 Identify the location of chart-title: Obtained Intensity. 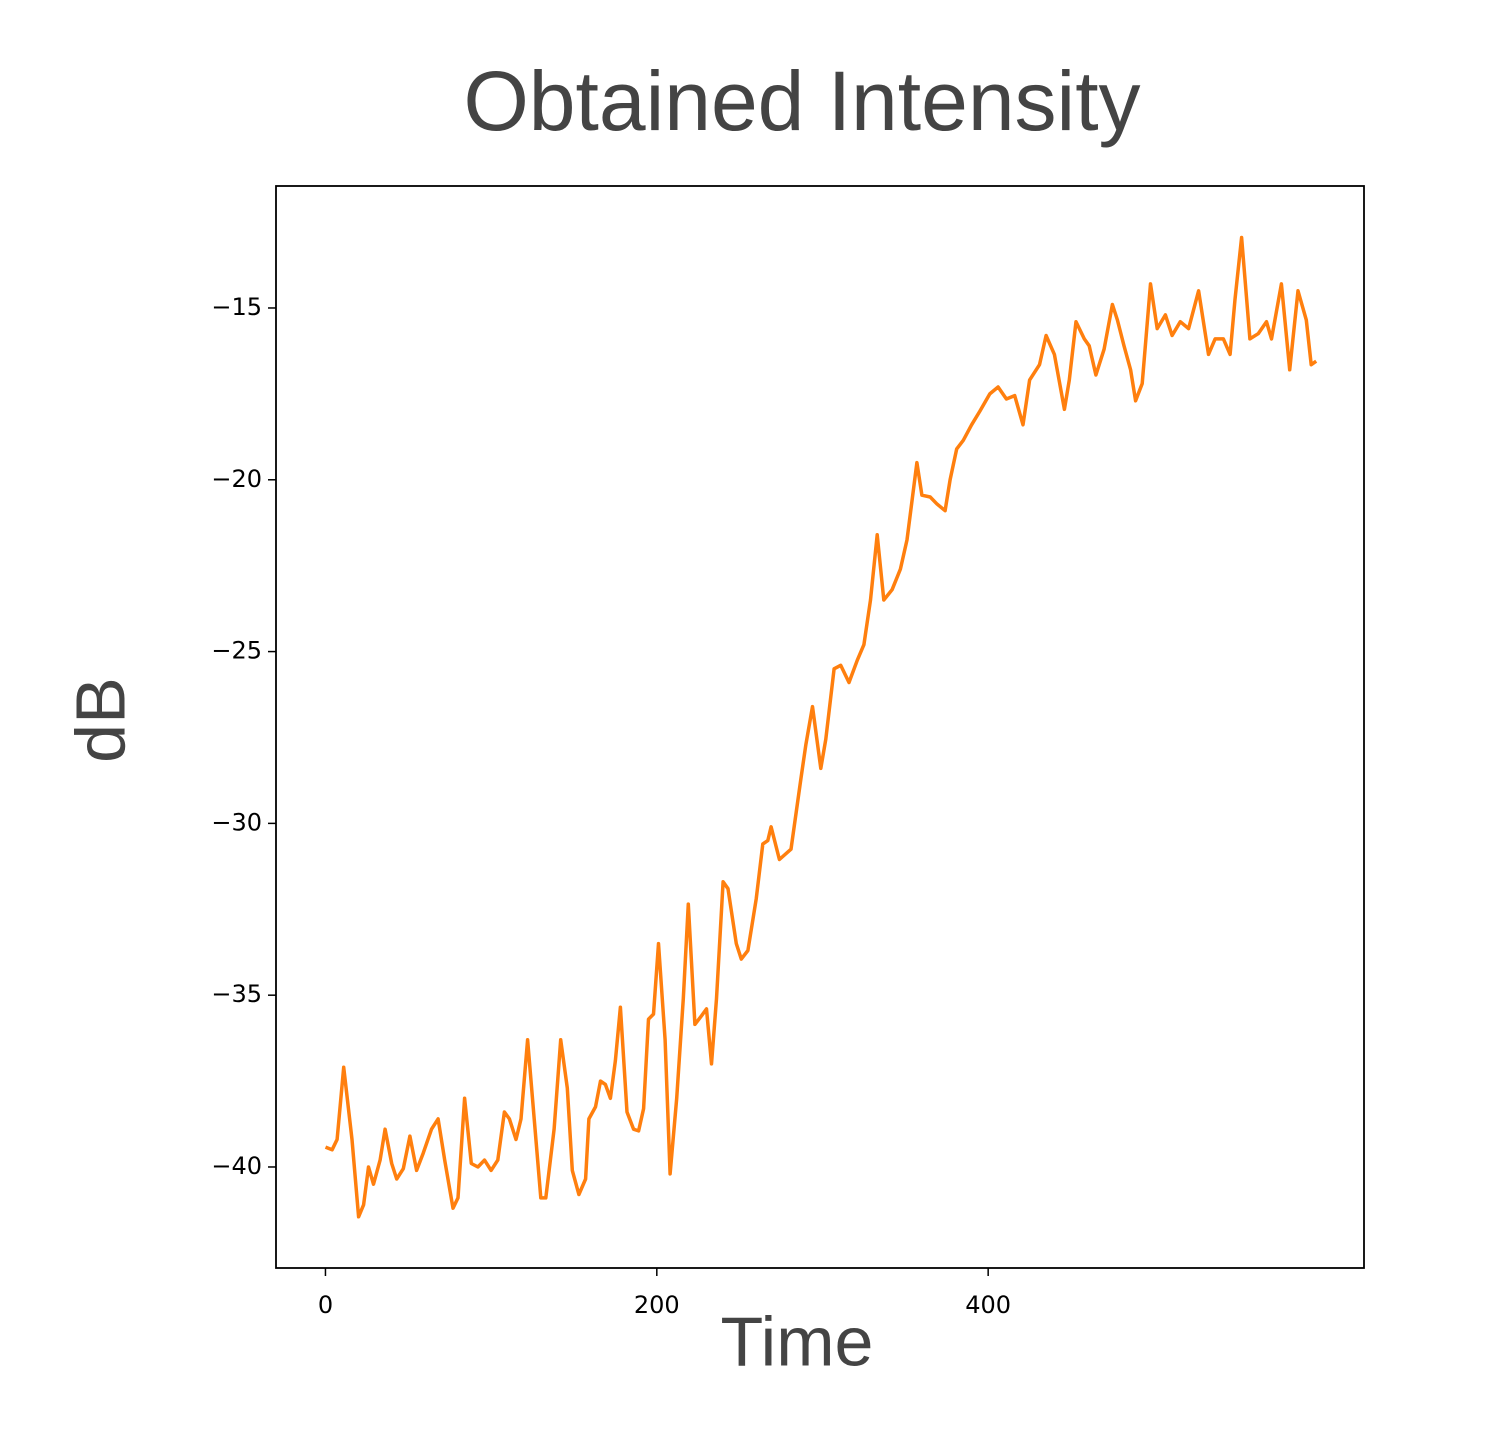
(801, 101).